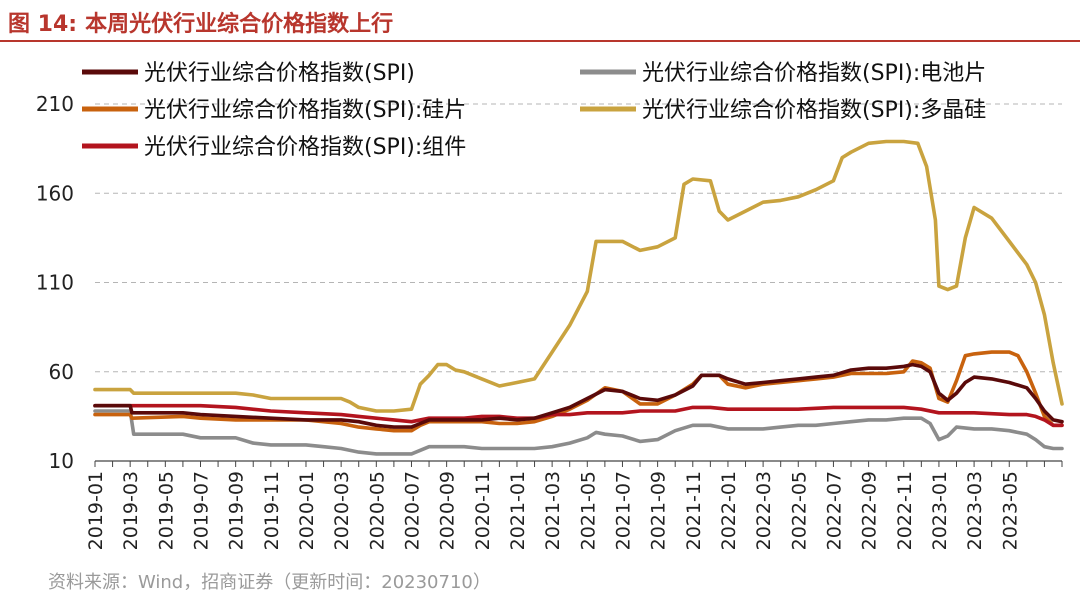 The width and height of the screenshot is (1080, 598). Describe the element at coordinates (269, 582) in the screenshot. I see `source-note: 资料来源：Wind，招商证券（更新时间：20230710）` at that location.